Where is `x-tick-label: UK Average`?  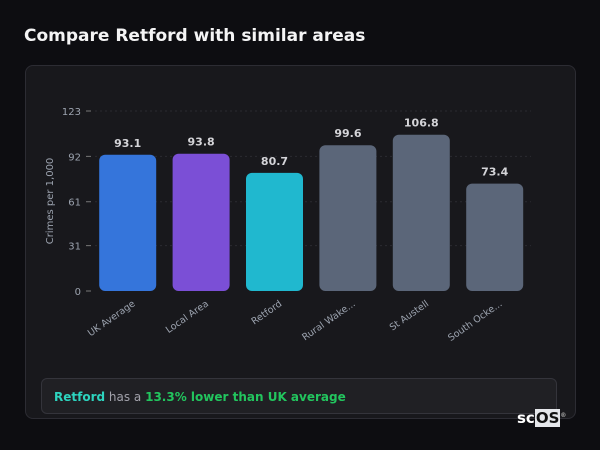 x-tick-label: UK Average is located at coordinates (112, 318).